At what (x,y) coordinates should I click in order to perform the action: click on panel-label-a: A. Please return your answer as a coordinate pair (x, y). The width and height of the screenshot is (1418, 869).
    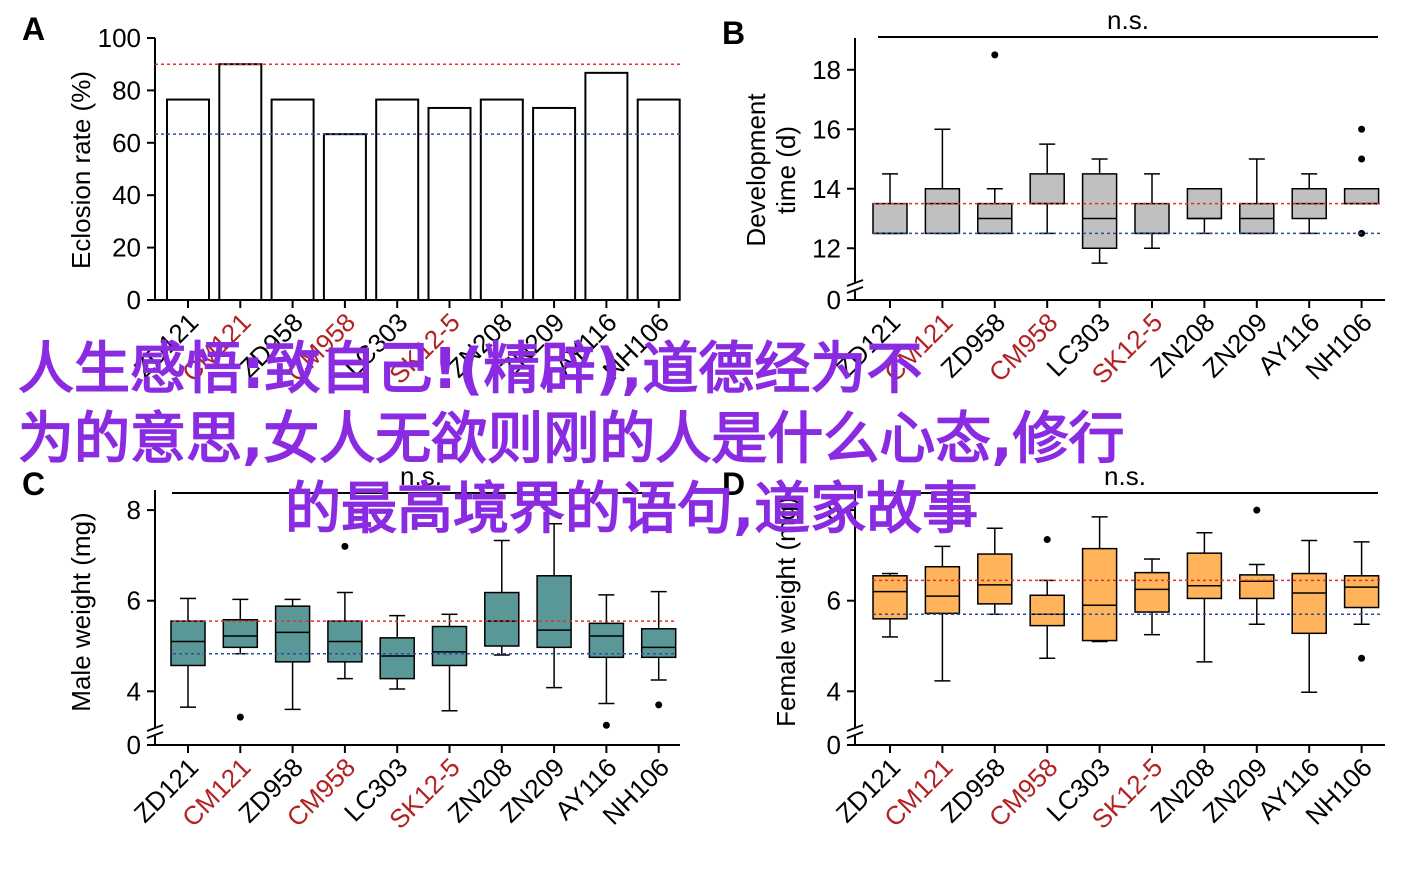
    Looking at the image, I should click on (33, 29).